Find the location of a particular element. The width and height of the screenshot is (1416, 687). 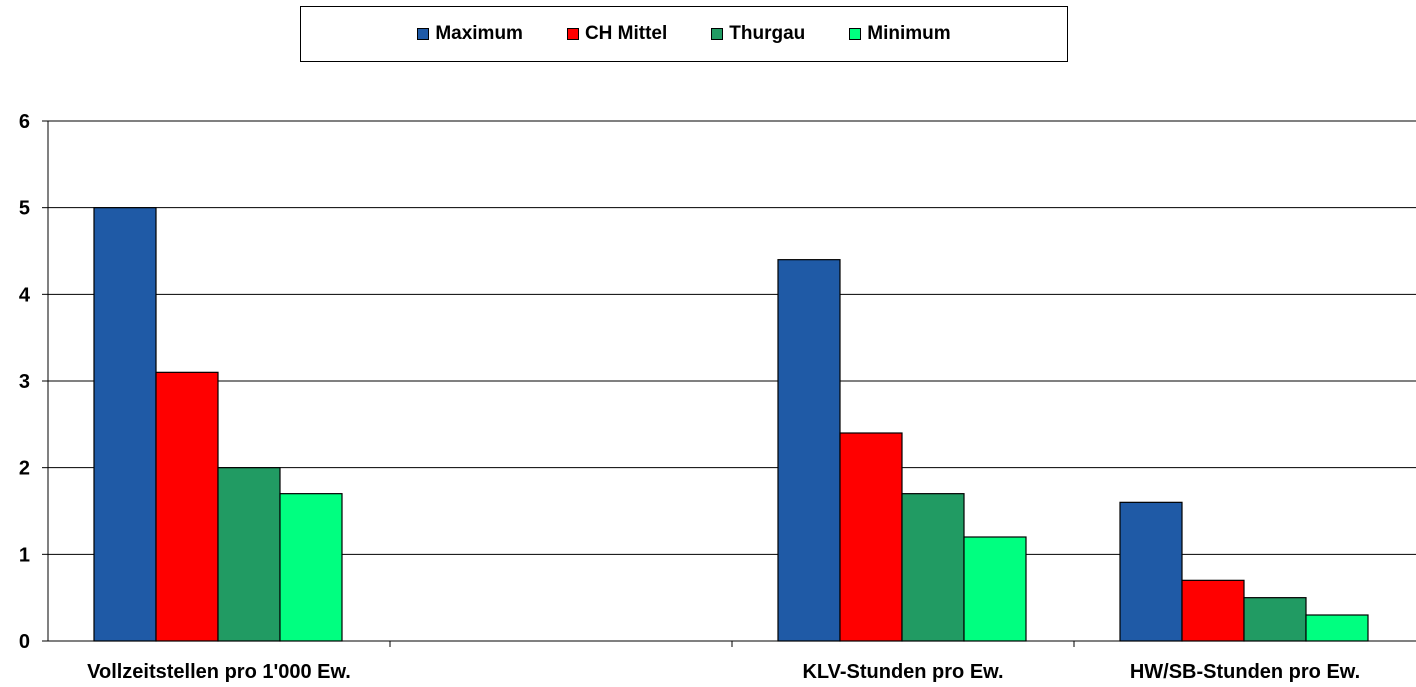

y-tick-label: 4 is located at coordinates (25, 295).